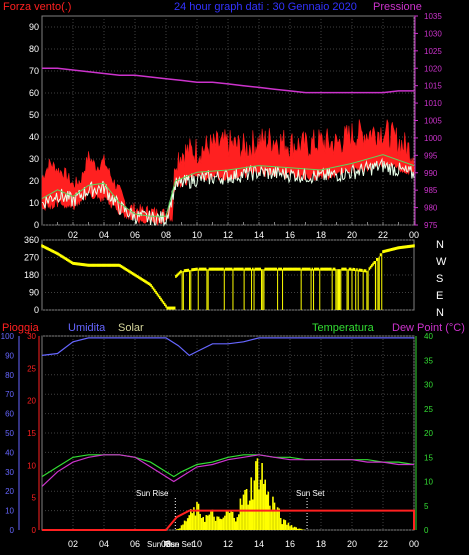  What do you see at coordinates (131, 328) in the screenshot?
I see `title-solar: Solar` at bounding box center [131, 328].